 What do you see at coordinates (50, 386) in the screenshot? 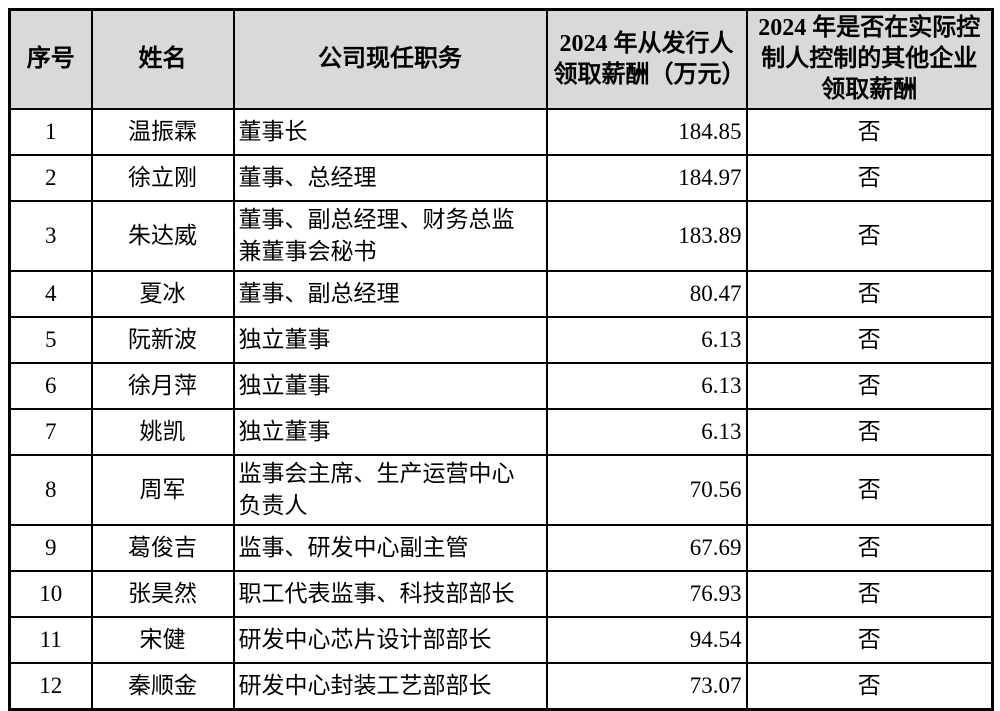
I see `cell-no: 6` at bounding box center [50, 386].